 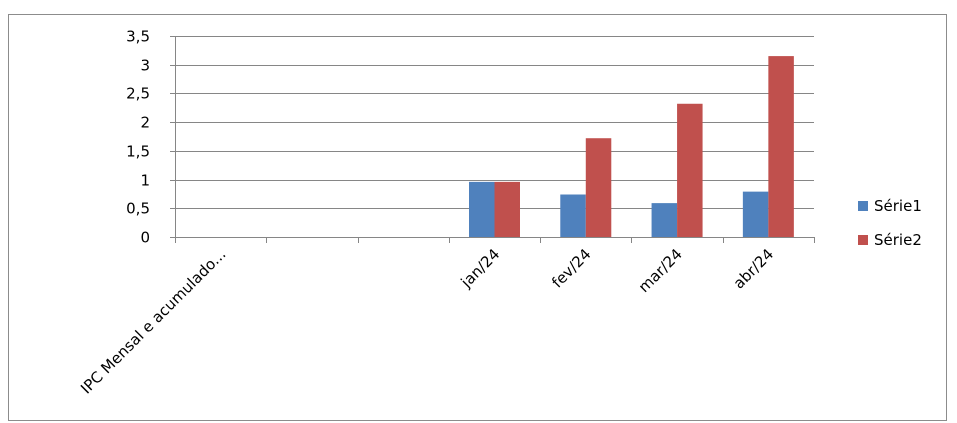 What do you see at coordinates (138, 137) in the screenshot?
I see `y-axis-tick-labels: 0 0,5 1 1,5 2 2,5 3 3,5` at bounding box center [138, 137].